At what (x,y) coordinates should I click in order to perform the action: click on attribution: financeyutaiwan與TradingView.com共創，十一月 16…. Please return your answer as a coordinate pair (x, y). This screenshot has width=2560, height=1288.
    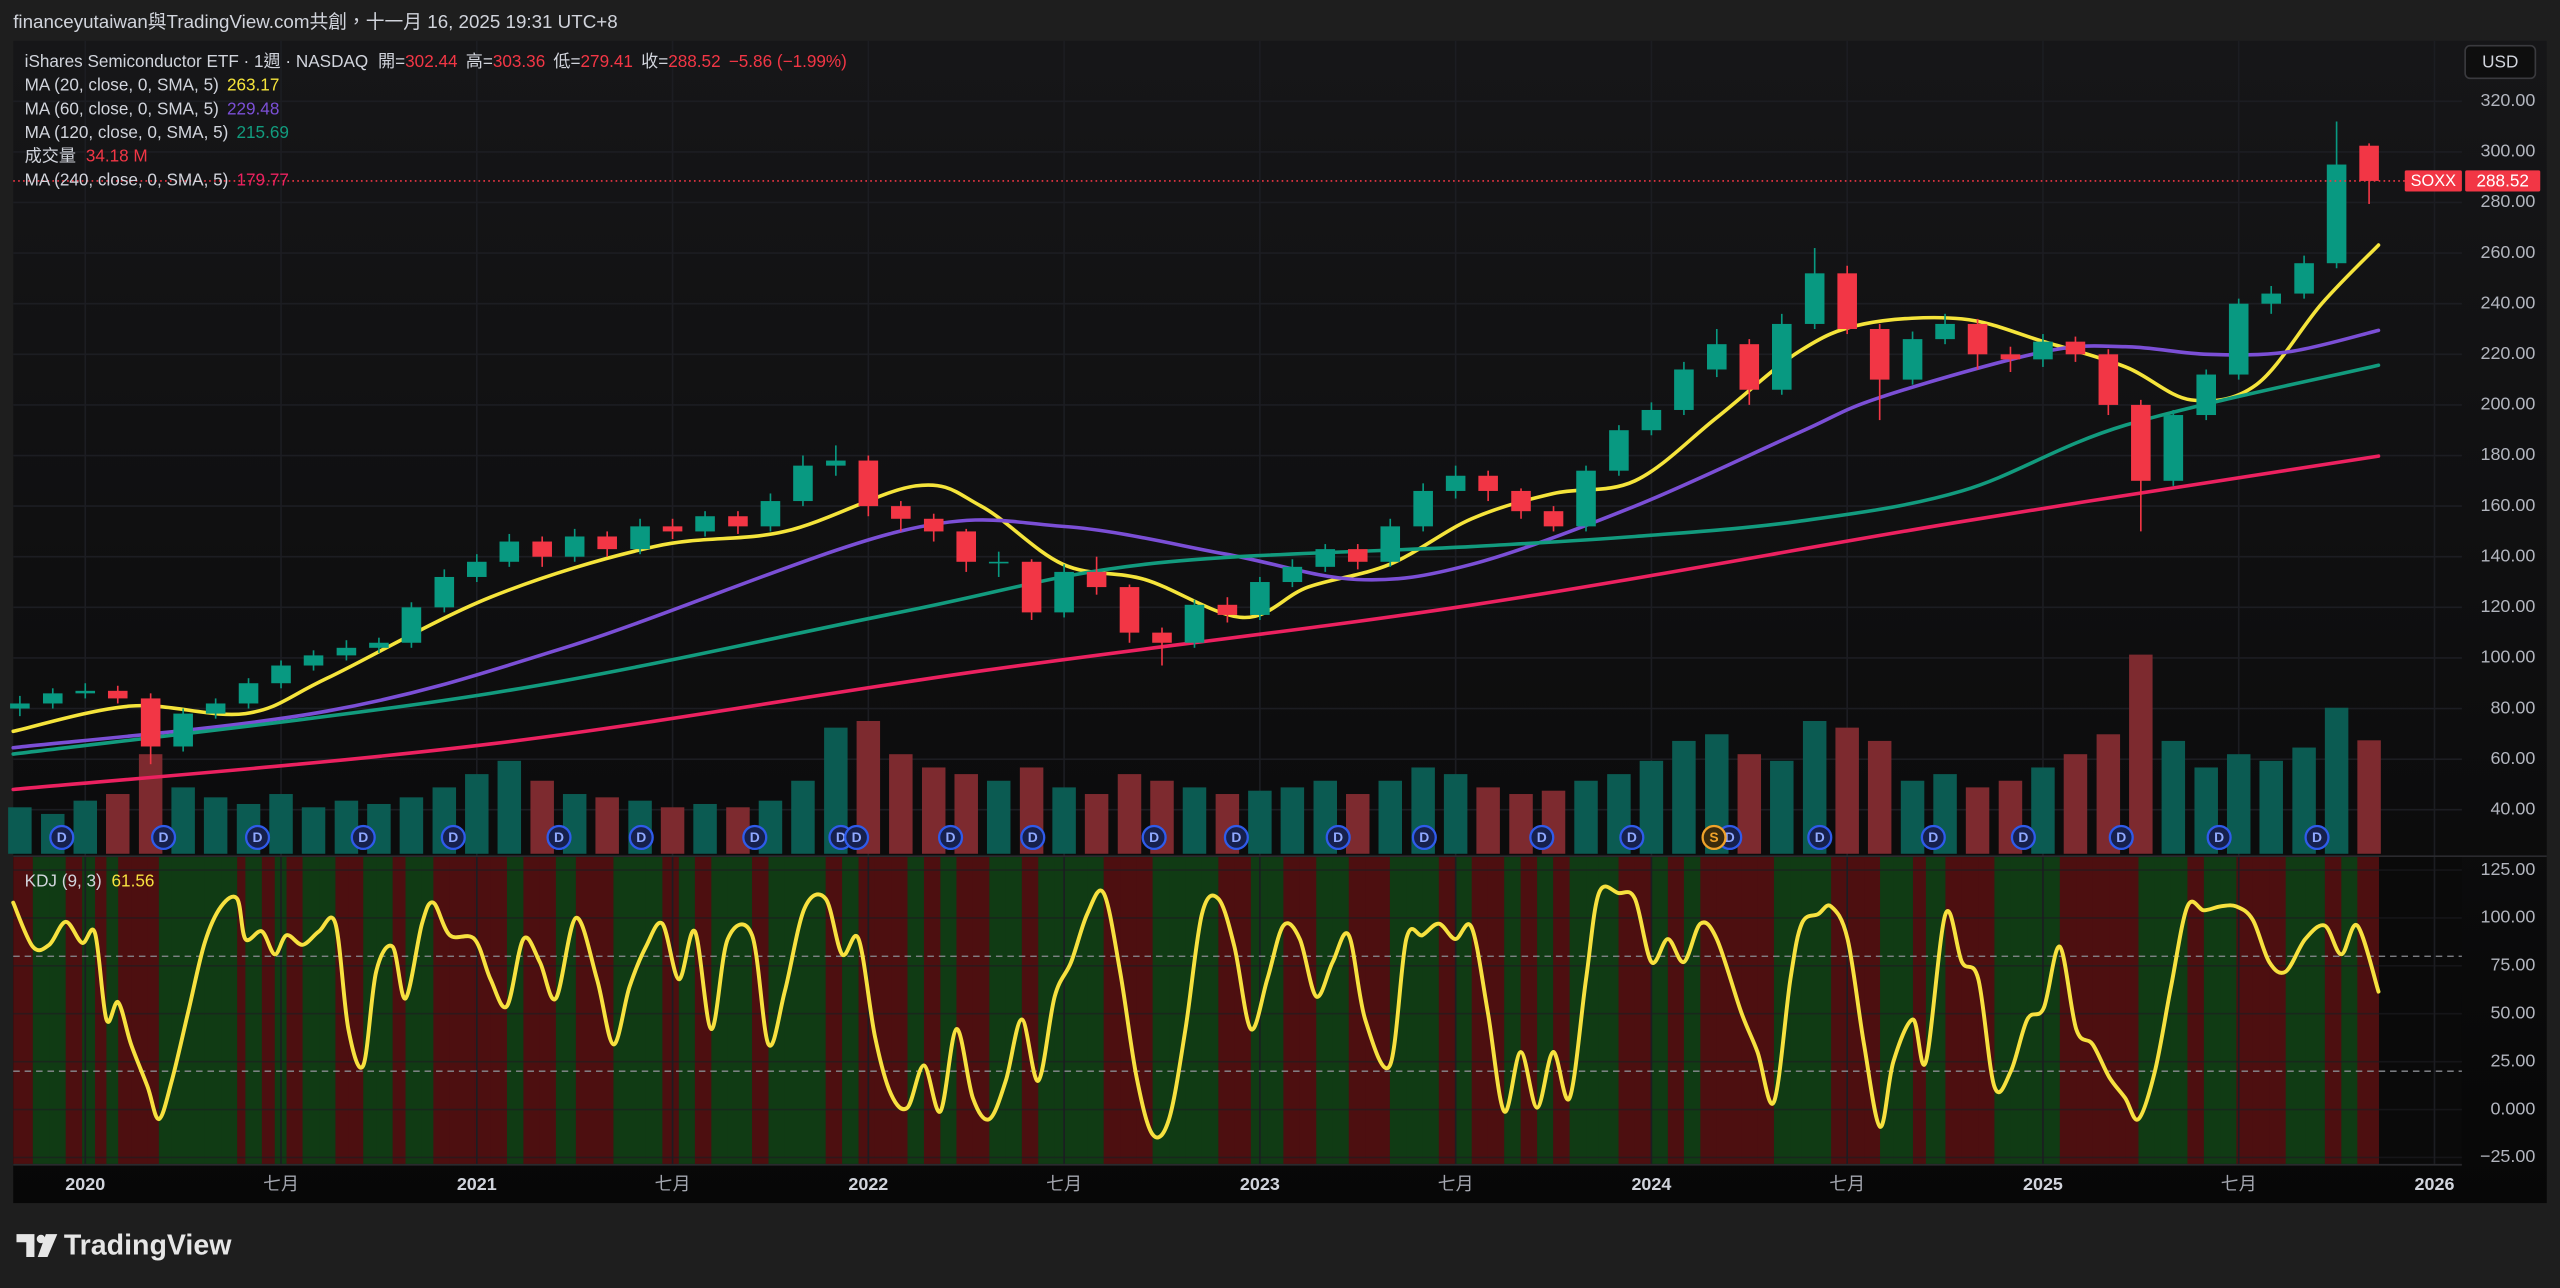
    Looking at the image, I should click on (315, 21).